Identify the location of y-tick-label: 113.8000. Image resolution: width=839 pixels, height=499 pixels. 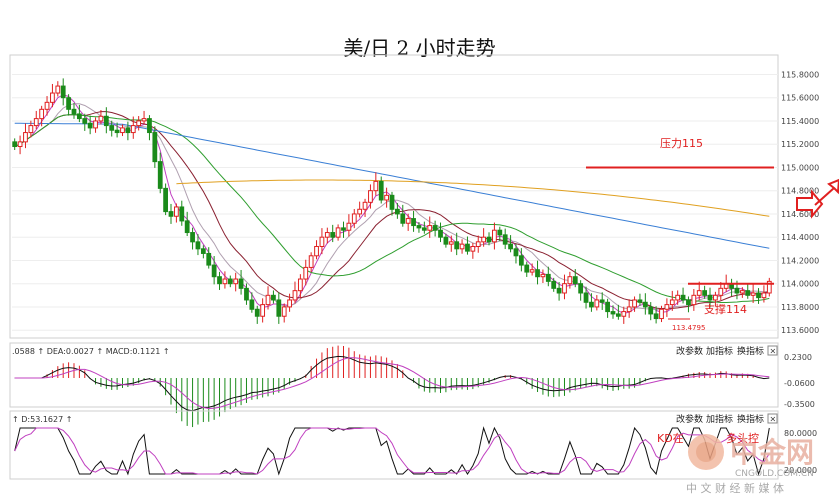
(800, 307).